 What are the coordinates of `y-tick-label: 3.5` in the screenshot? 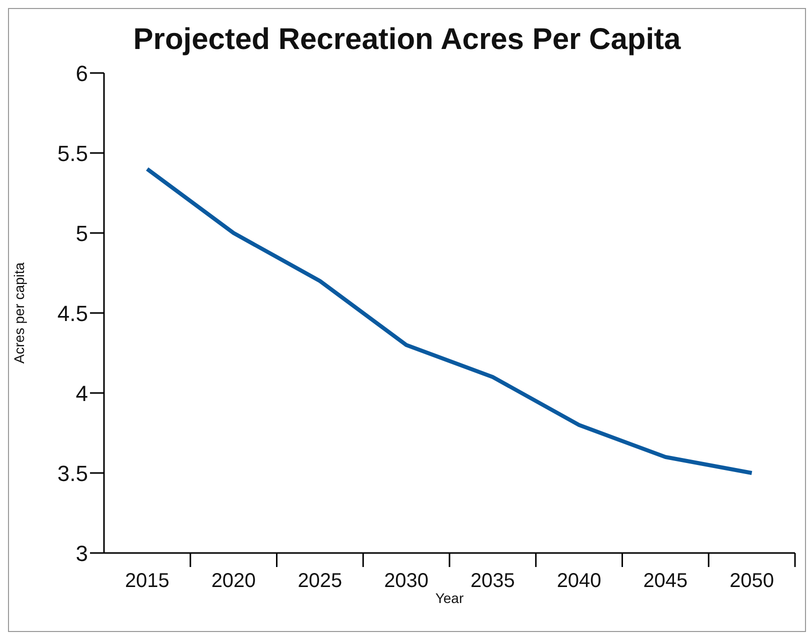 It's located at (72, 473).